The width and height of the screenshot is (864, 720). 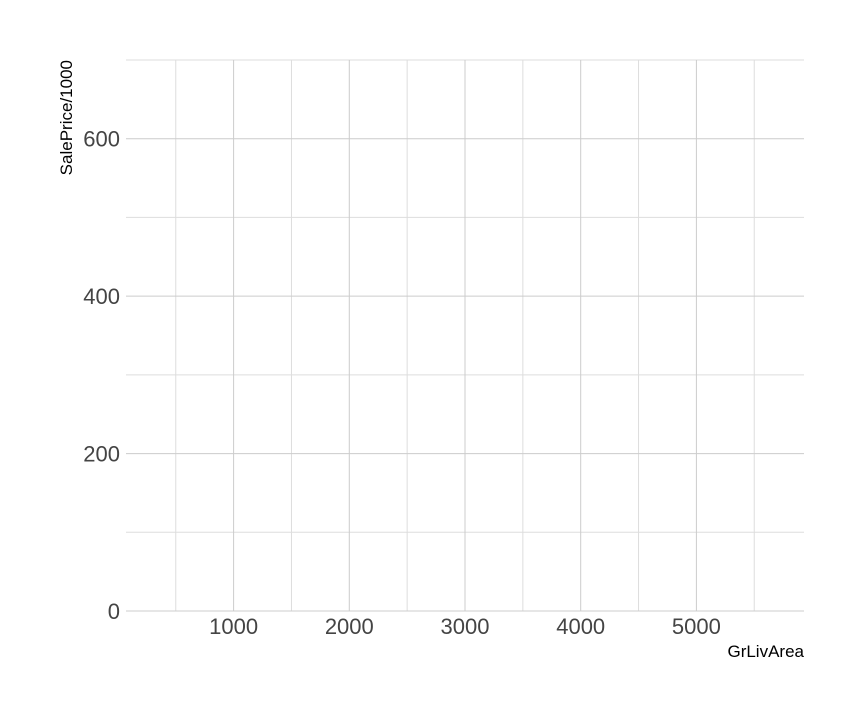 I want to click on x-axis-ticks: 1000 2000 3000 4000 5000, so click(x=465, y=626).